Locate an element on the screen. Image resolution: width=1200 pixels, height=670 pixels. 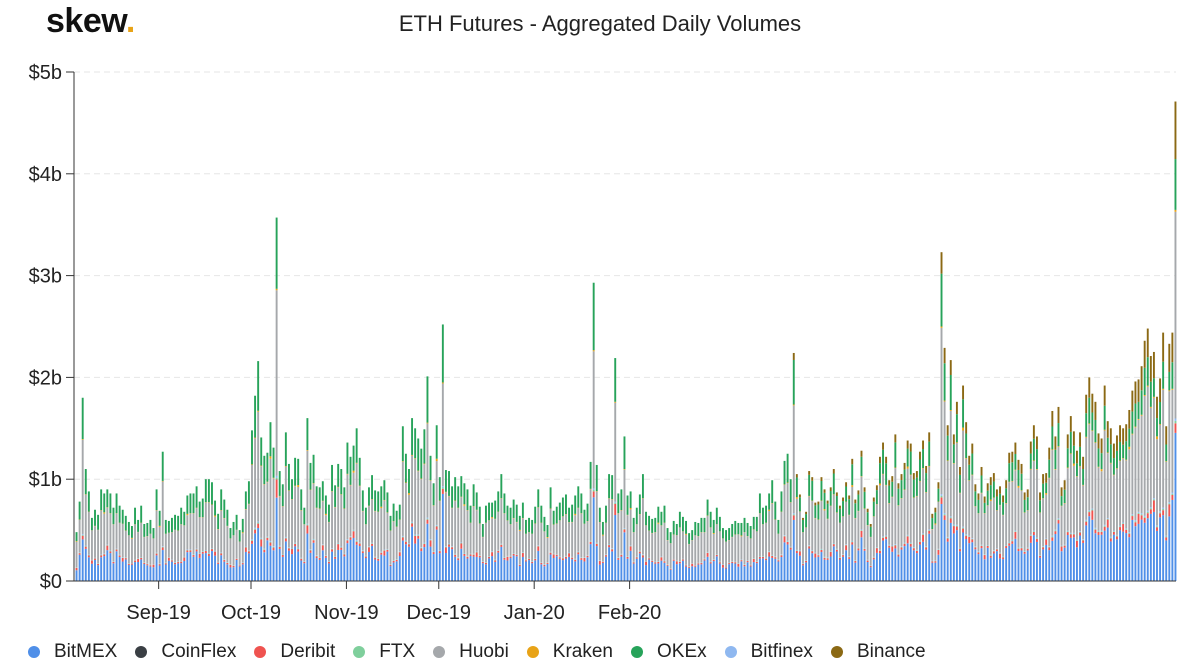
legend-item-huobi: Huobi is located at coordinates (471, 652).